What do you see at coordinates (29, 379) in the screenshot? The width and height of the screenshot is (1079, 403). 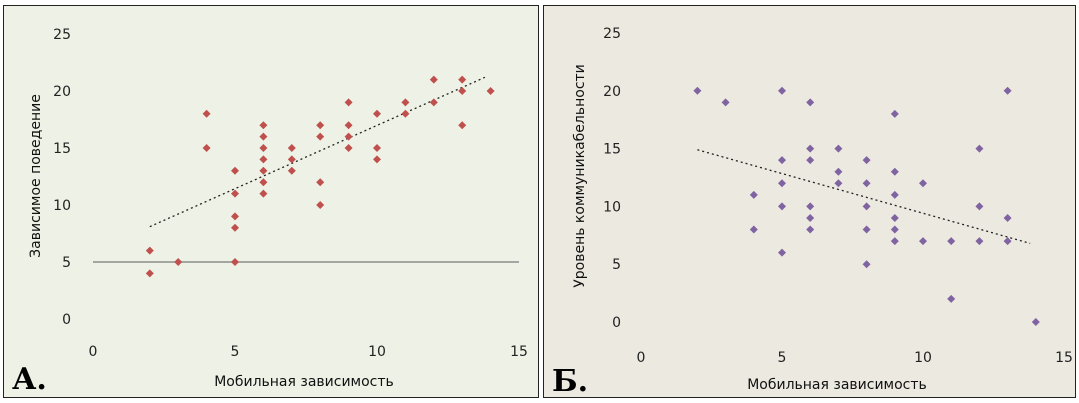 I see `panel-label: А.` at bounding box center [29, 379].